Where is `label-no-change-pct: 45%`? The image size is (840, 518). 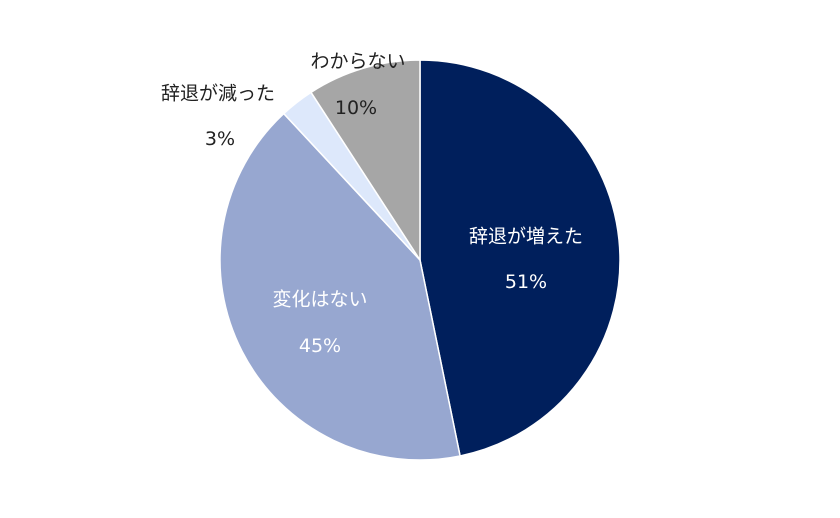
label-no-change-pct: 45% is located at coordinates (320, 346).